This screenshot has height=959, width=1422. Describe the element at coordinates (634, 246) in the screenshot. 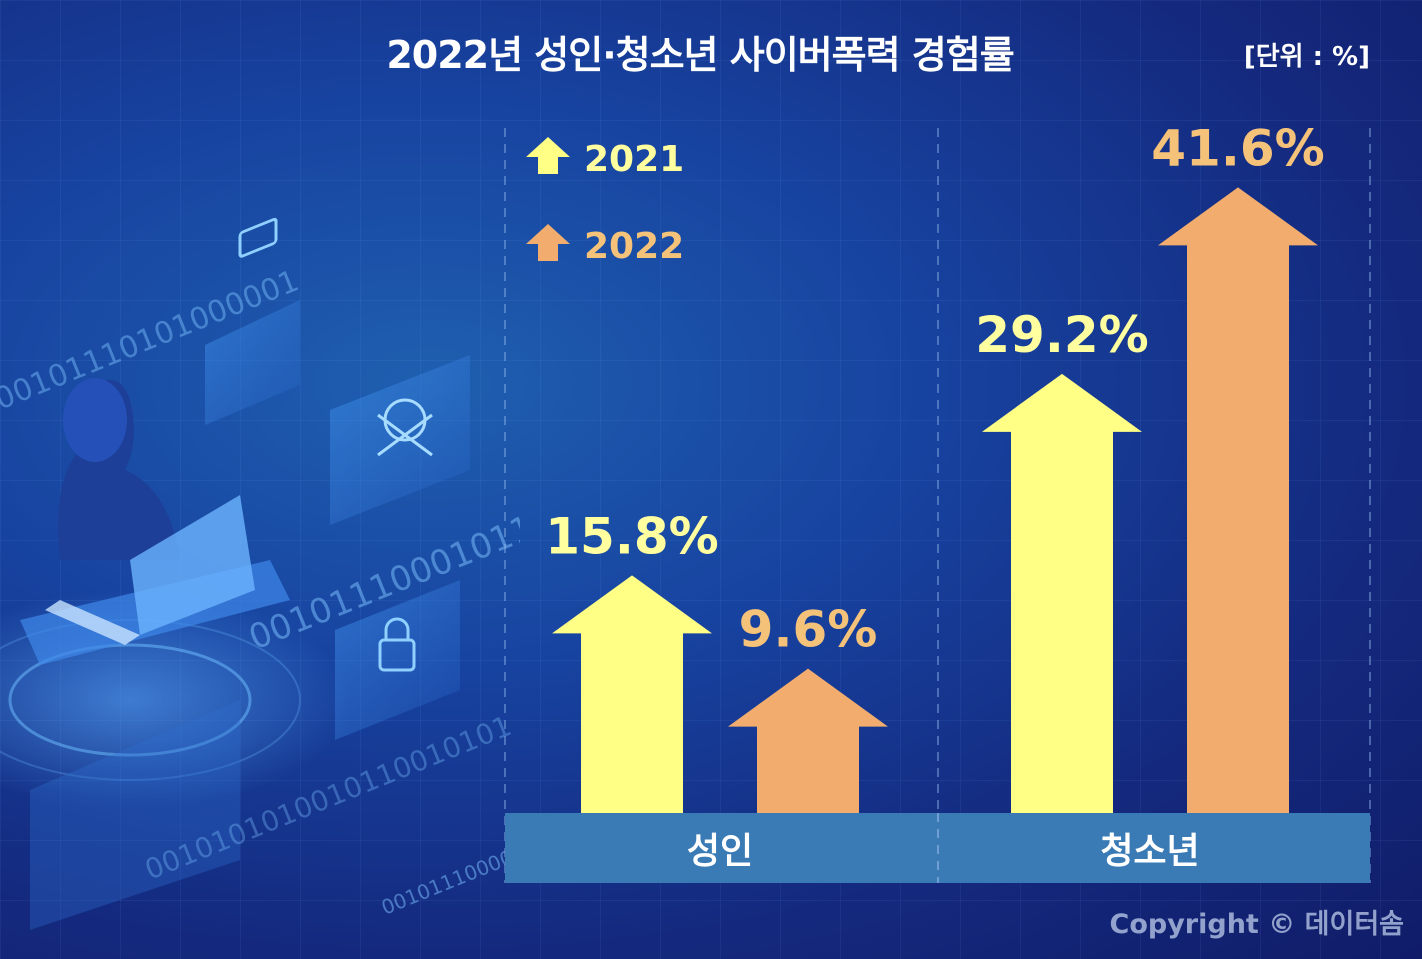

I see `legend-label: 2022` at that location.